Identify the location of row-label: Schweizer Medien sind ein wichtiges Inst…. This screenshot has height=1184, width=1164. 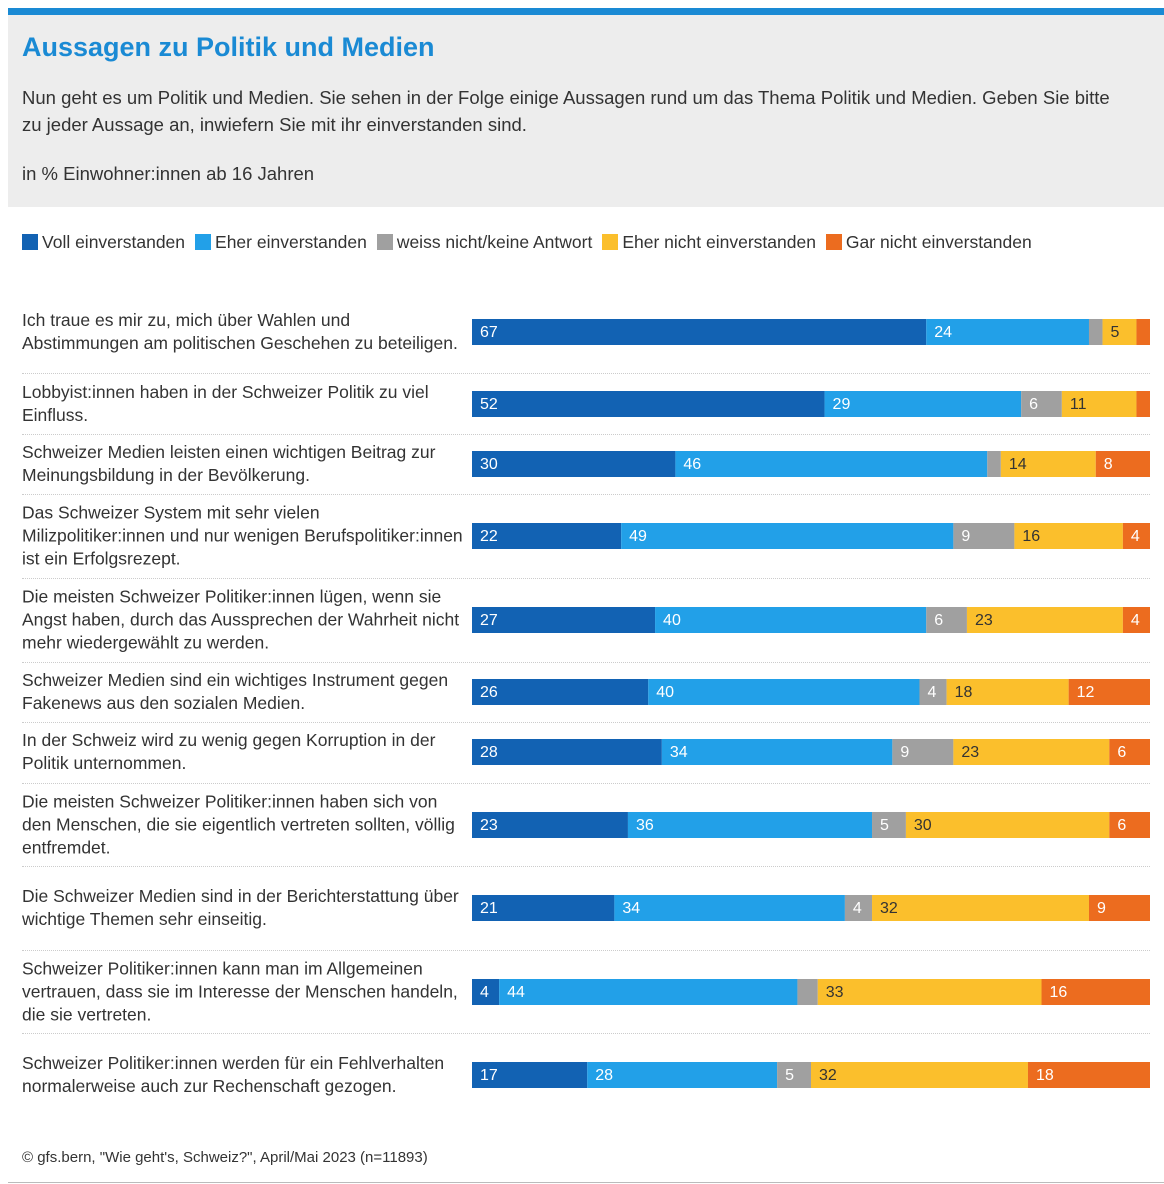
(235, 691).